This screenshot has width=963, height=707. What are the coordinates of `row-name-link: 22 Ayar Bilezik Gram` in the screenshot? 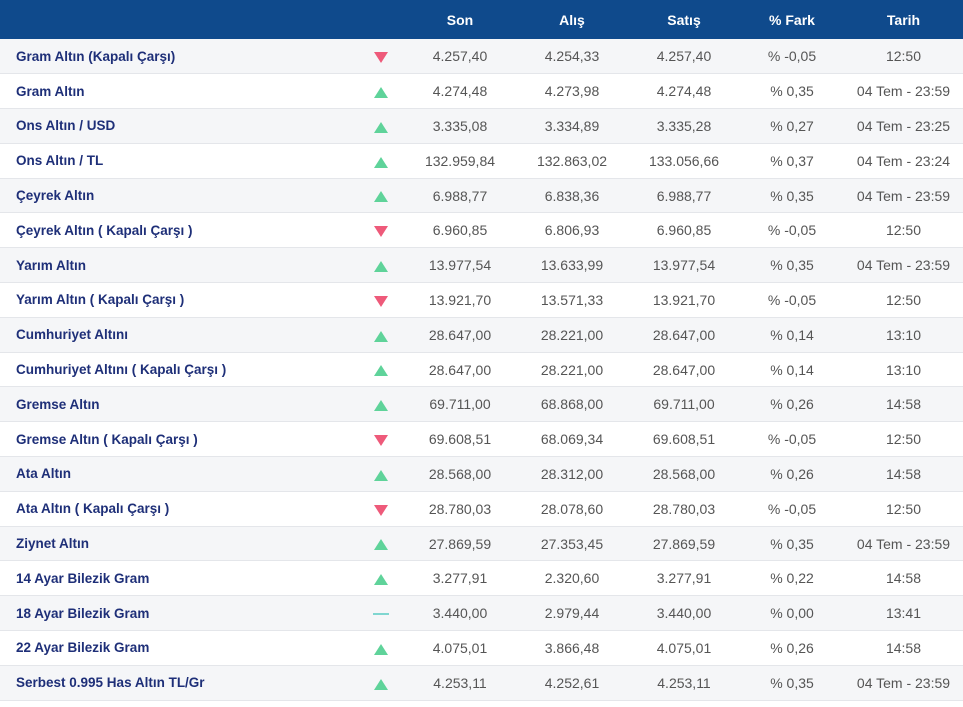 It's located at (83, 648).